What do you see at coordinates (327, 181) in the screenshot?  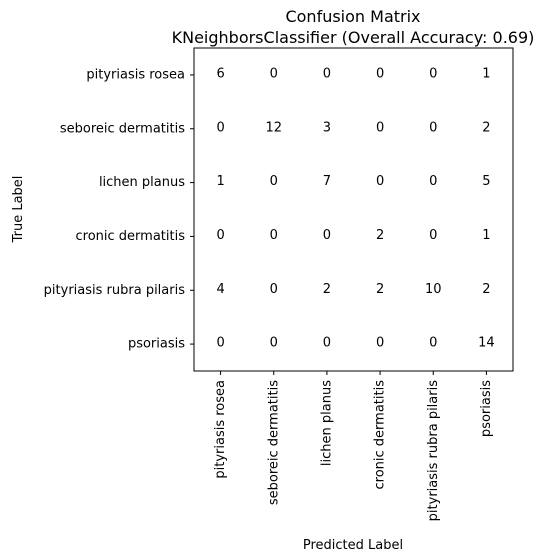 I see `cell-value: 7` at bounding box center [327, 181].